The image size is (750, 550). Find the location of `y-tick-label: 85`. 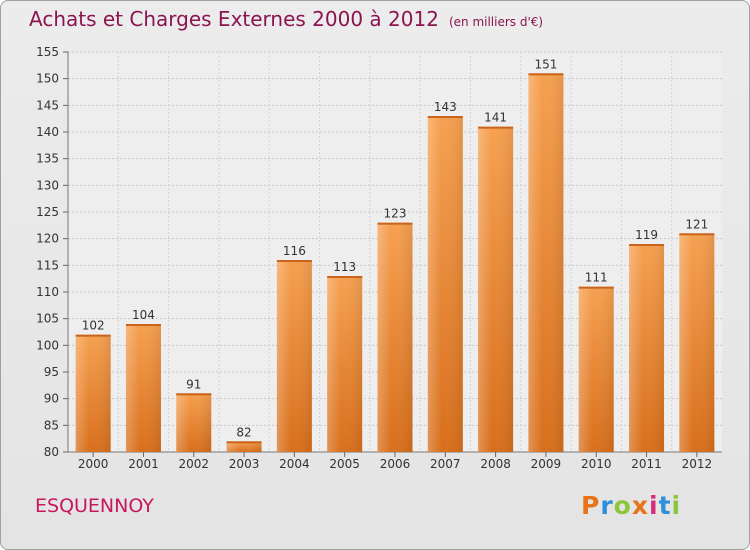

y-tick-label: 85 is located at coordinates (51, 425).